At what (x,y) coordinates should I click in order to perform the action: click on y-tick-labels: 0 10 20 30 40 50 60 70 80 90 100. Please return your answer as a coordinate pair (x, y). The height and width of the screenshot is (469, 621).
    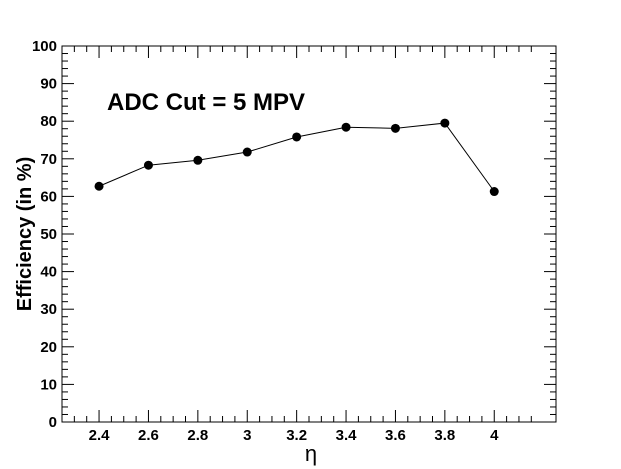
    Looking at the image, I should click on (44, 234).